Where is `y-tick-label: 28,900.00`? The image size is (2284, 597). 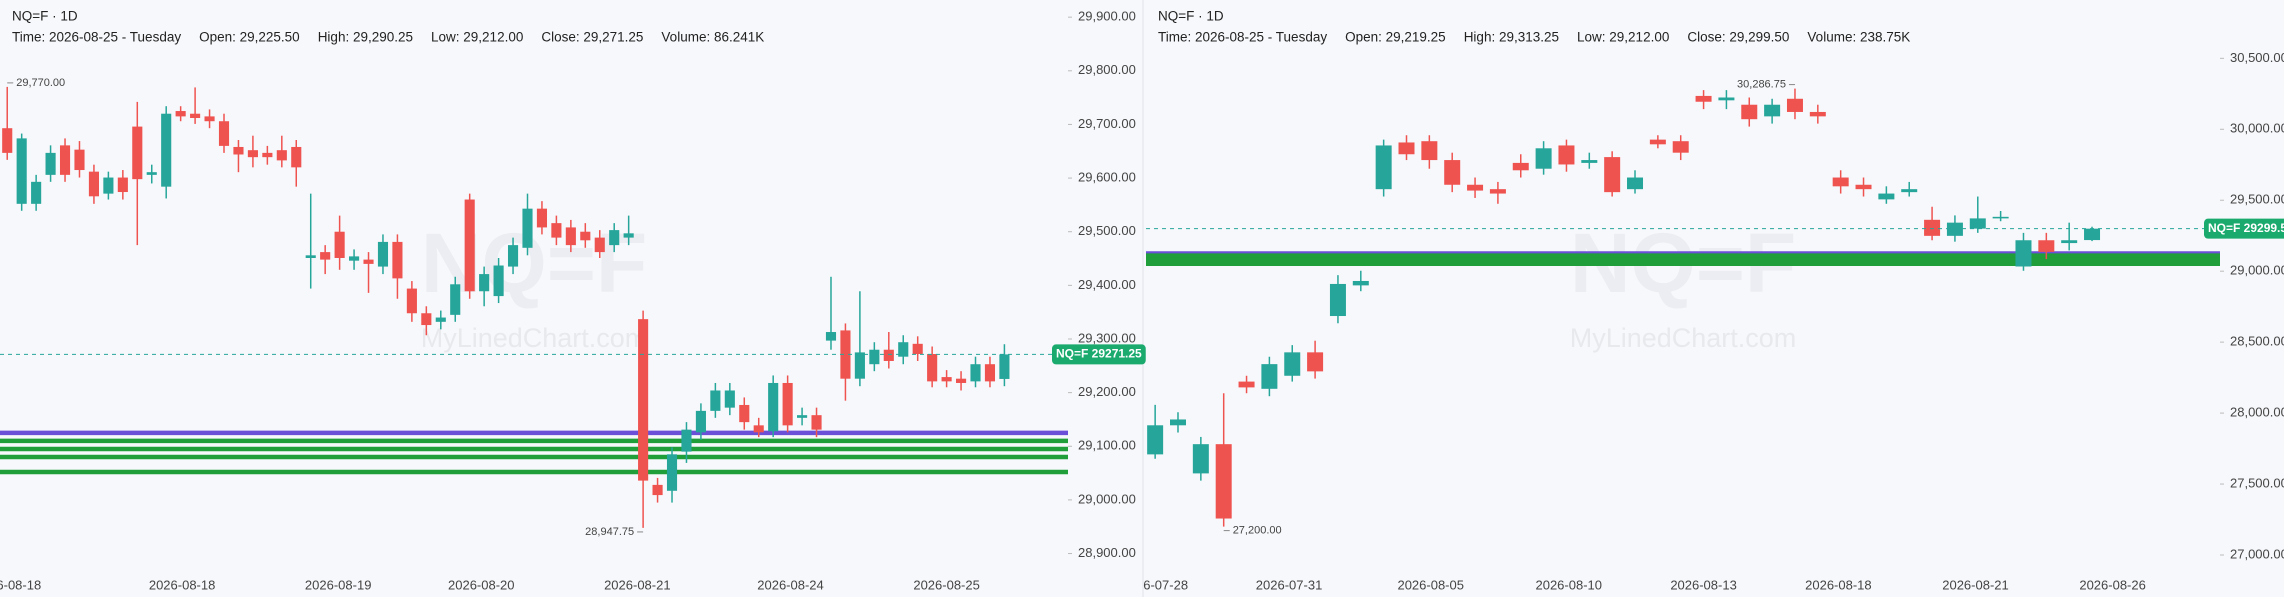 y-tick-label: 28,900.00 is located at coordinates (1107, 552).